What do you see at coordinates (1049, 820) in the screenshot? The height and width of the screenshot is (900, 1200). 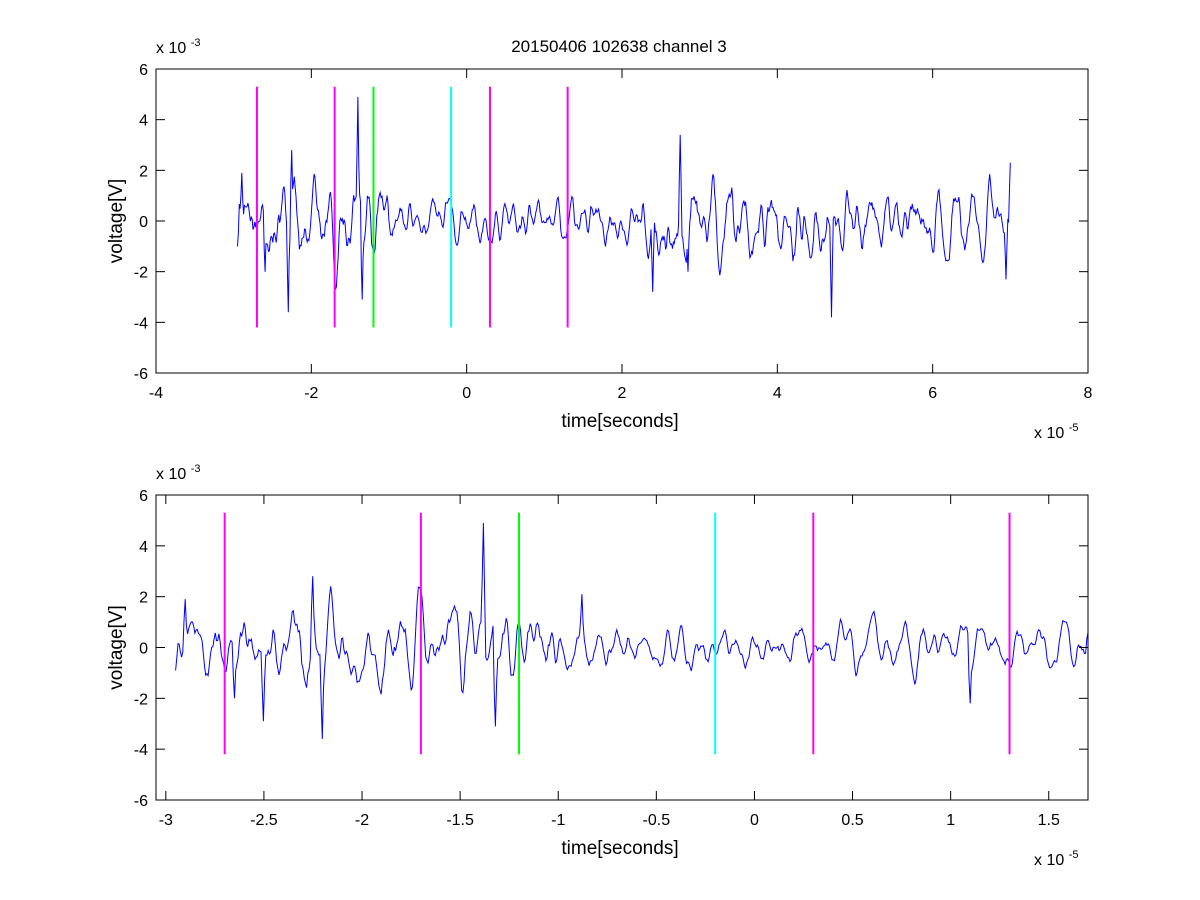 I see `x-tick-label: 1.5` at bounding box center [1049, 820].